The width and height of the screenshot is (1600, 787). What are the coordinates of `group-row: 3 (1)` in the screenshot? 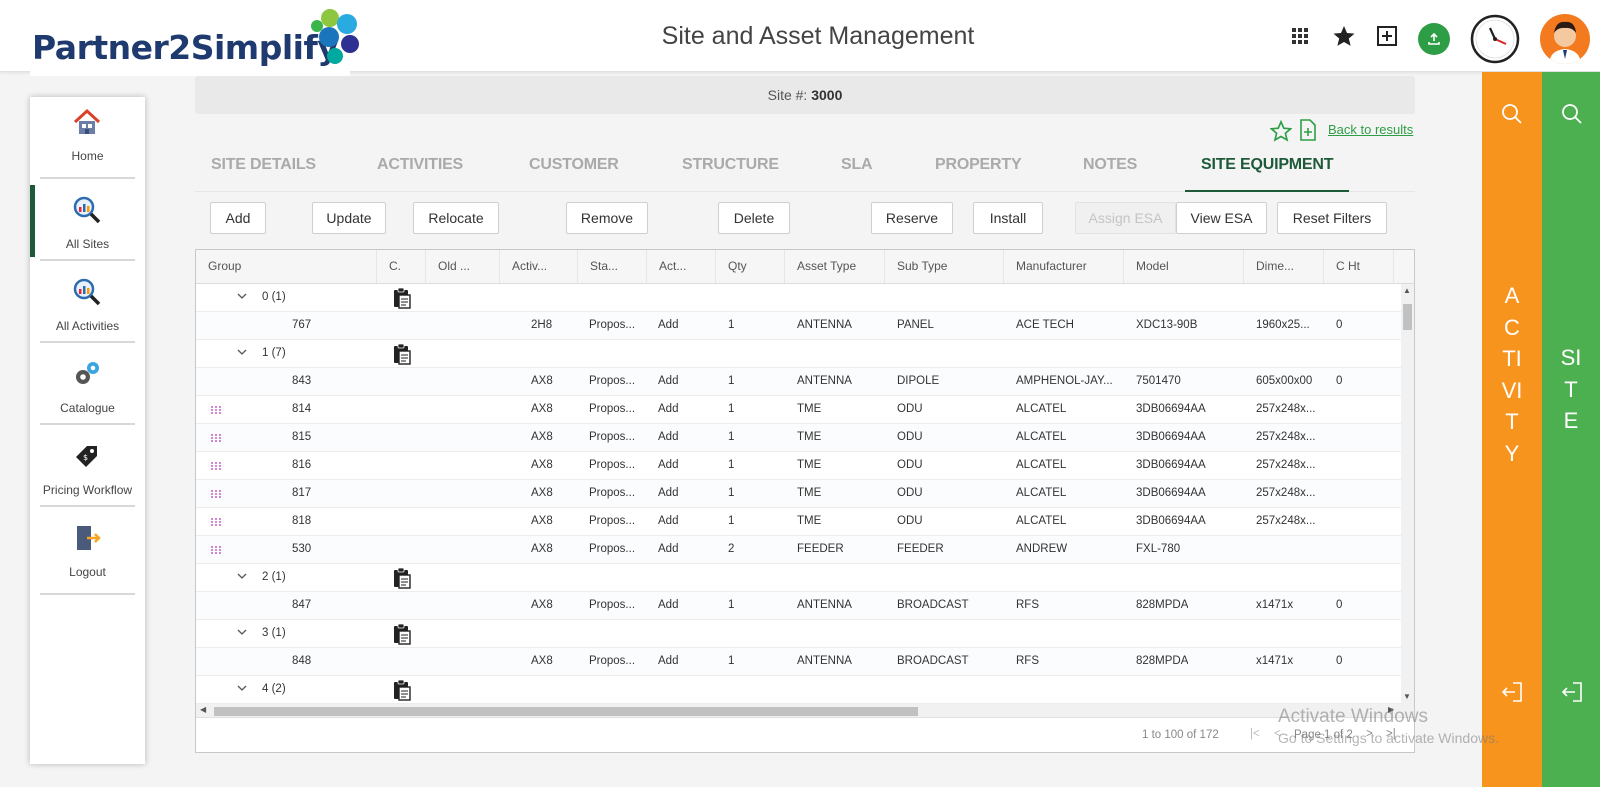 It's located at (798, 634).